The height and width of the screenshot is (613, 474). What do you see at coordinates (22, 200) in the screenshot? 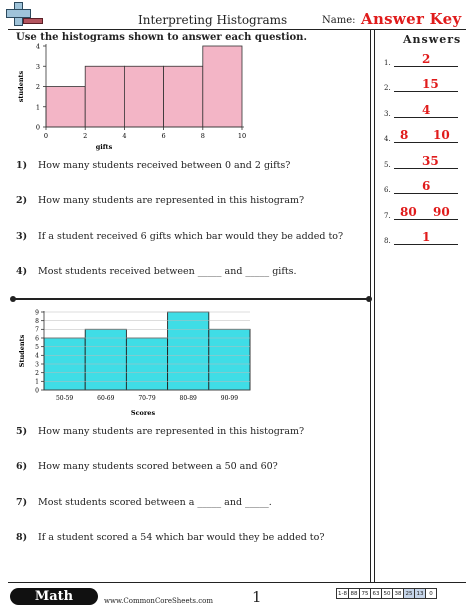
I see `question-number: 2)` at bounding box center [22, 200].